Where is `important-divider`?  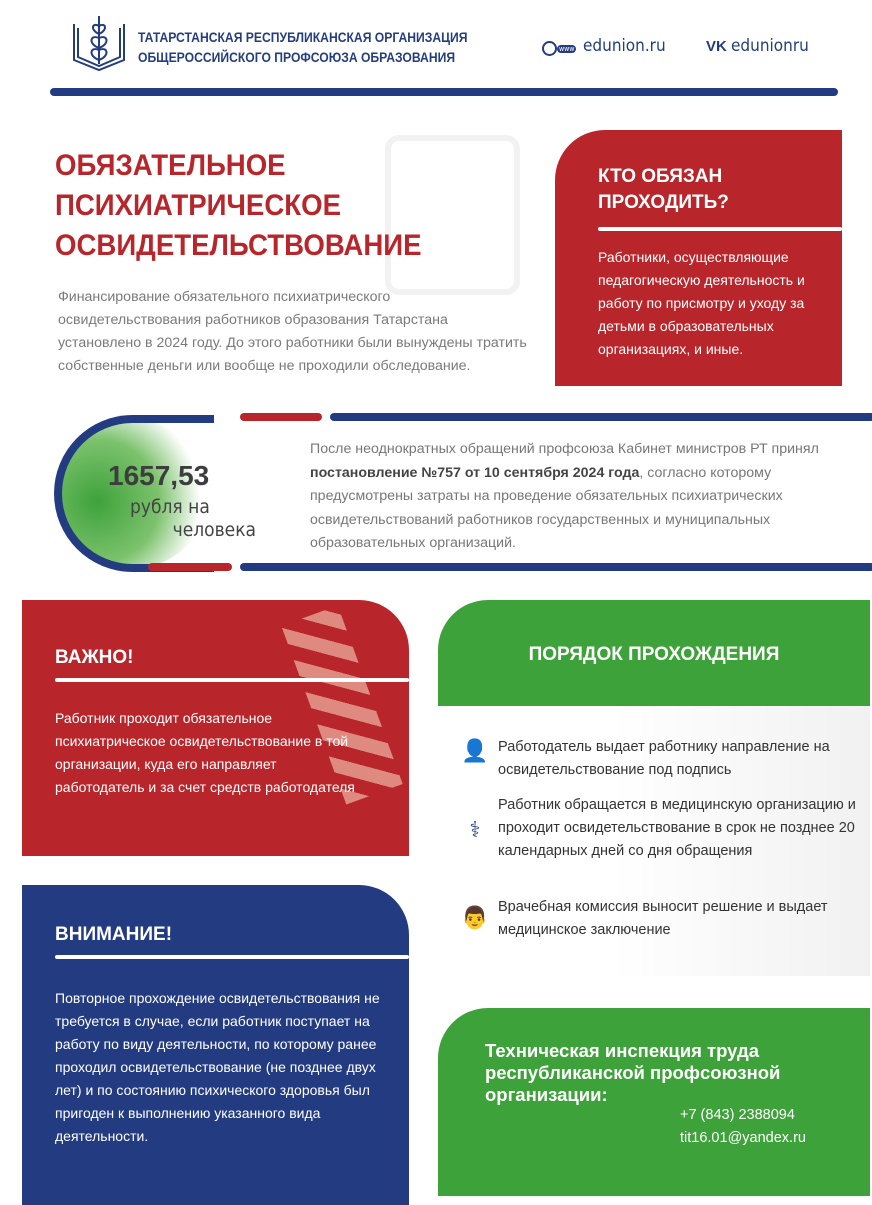
important-divider is located at coordinates (232, 680).